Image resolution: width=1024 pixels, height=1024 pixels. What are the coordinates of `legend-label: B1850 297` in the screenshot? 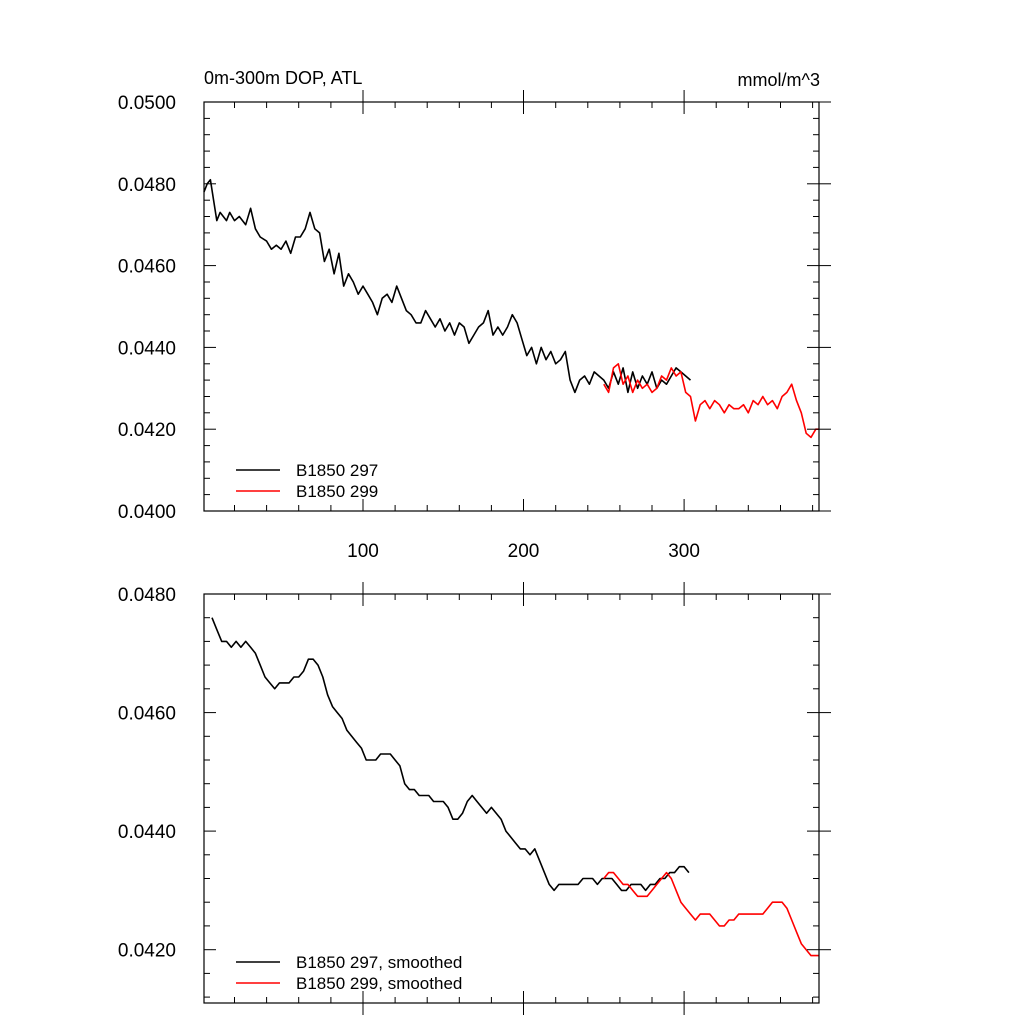 It's located at (337, 470).